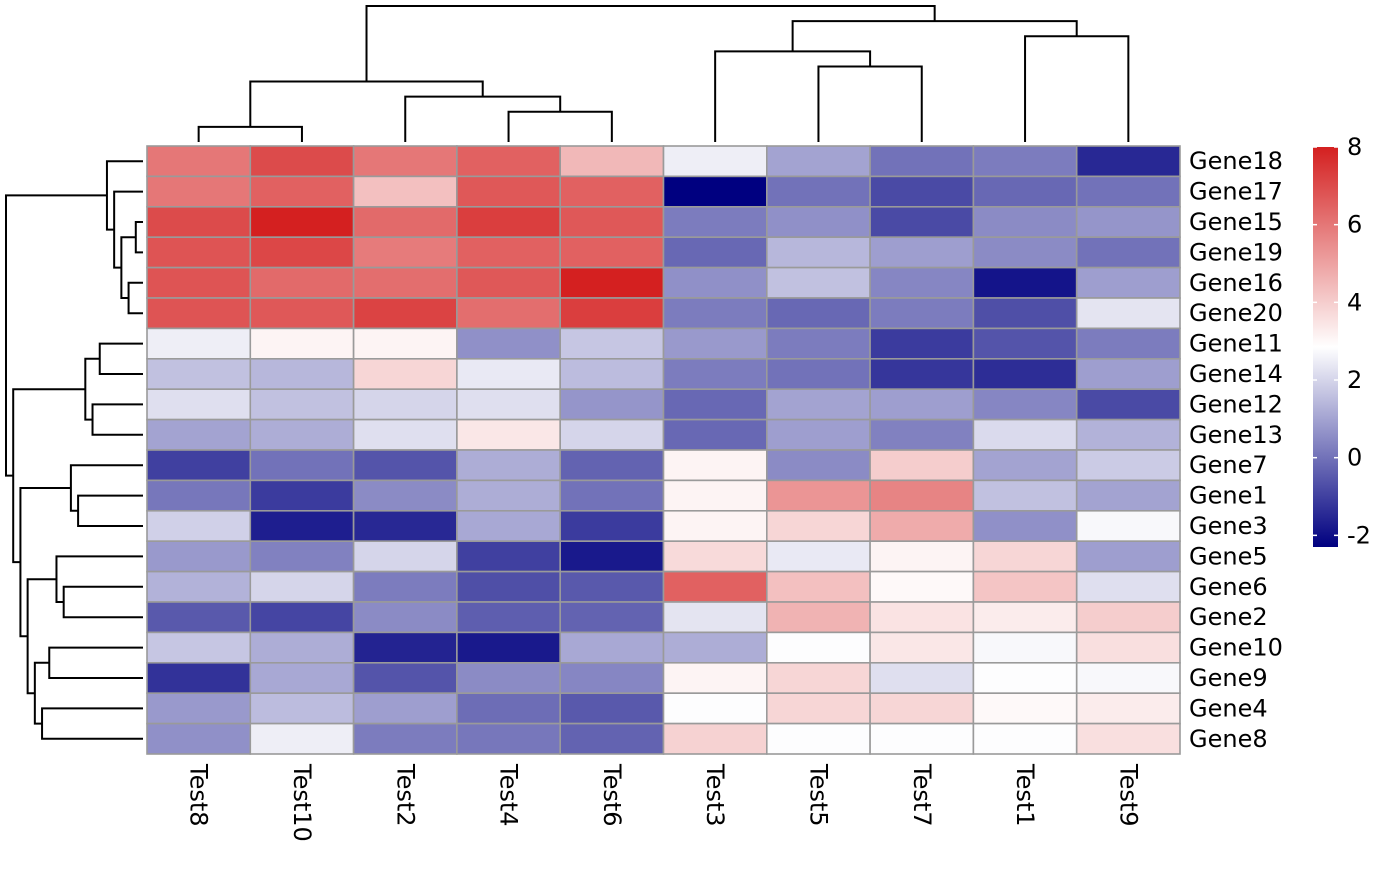  I want to click on row-label: Gene14, so click(1236, 374).